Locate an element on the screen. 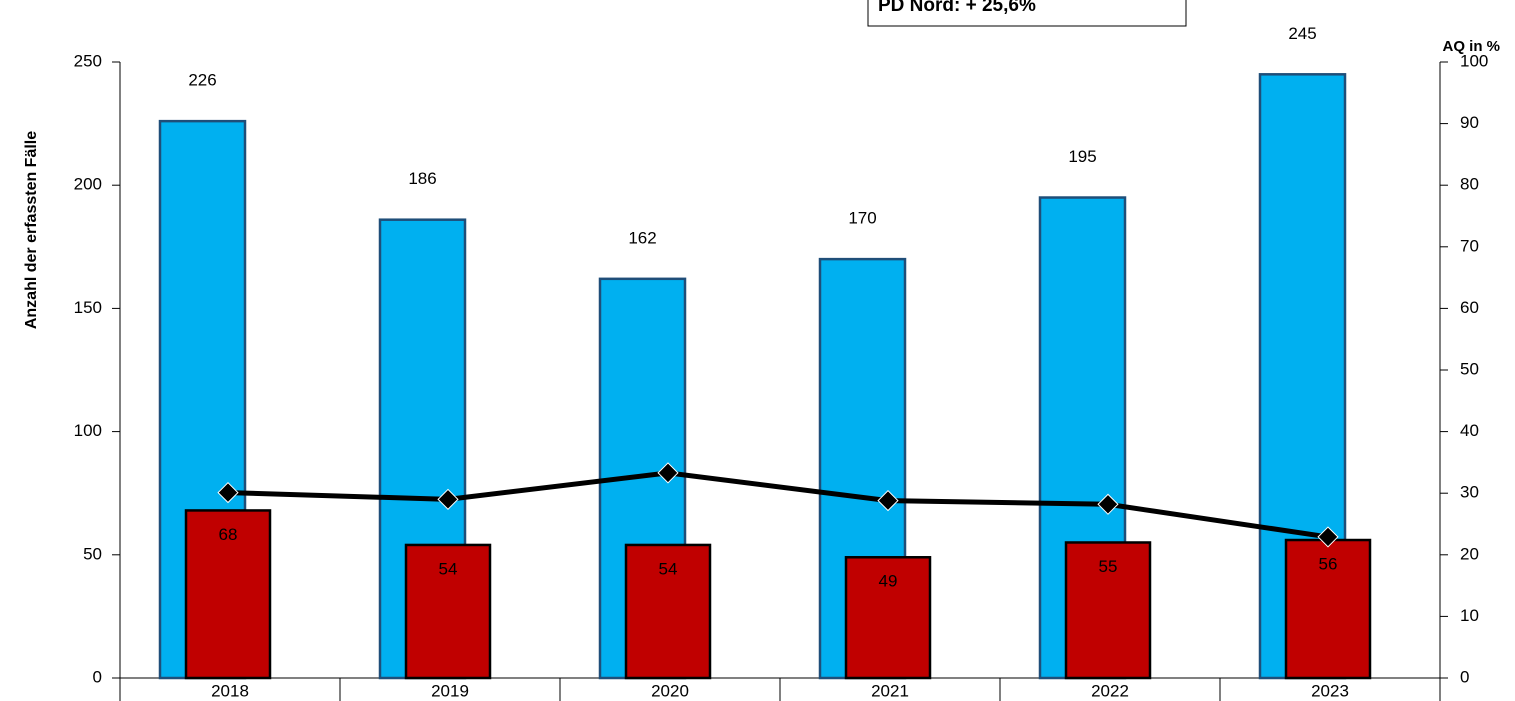  y2-tick-label: 30 is located at coordinates (1469, 492).